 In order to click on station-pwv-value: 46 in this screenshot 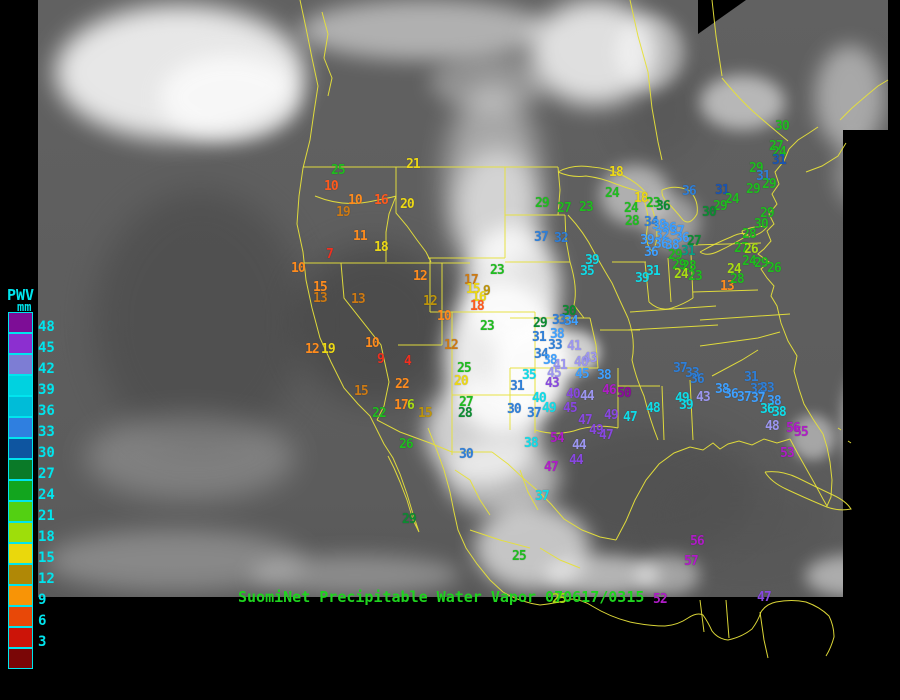, I will do `click(609, 390)`.